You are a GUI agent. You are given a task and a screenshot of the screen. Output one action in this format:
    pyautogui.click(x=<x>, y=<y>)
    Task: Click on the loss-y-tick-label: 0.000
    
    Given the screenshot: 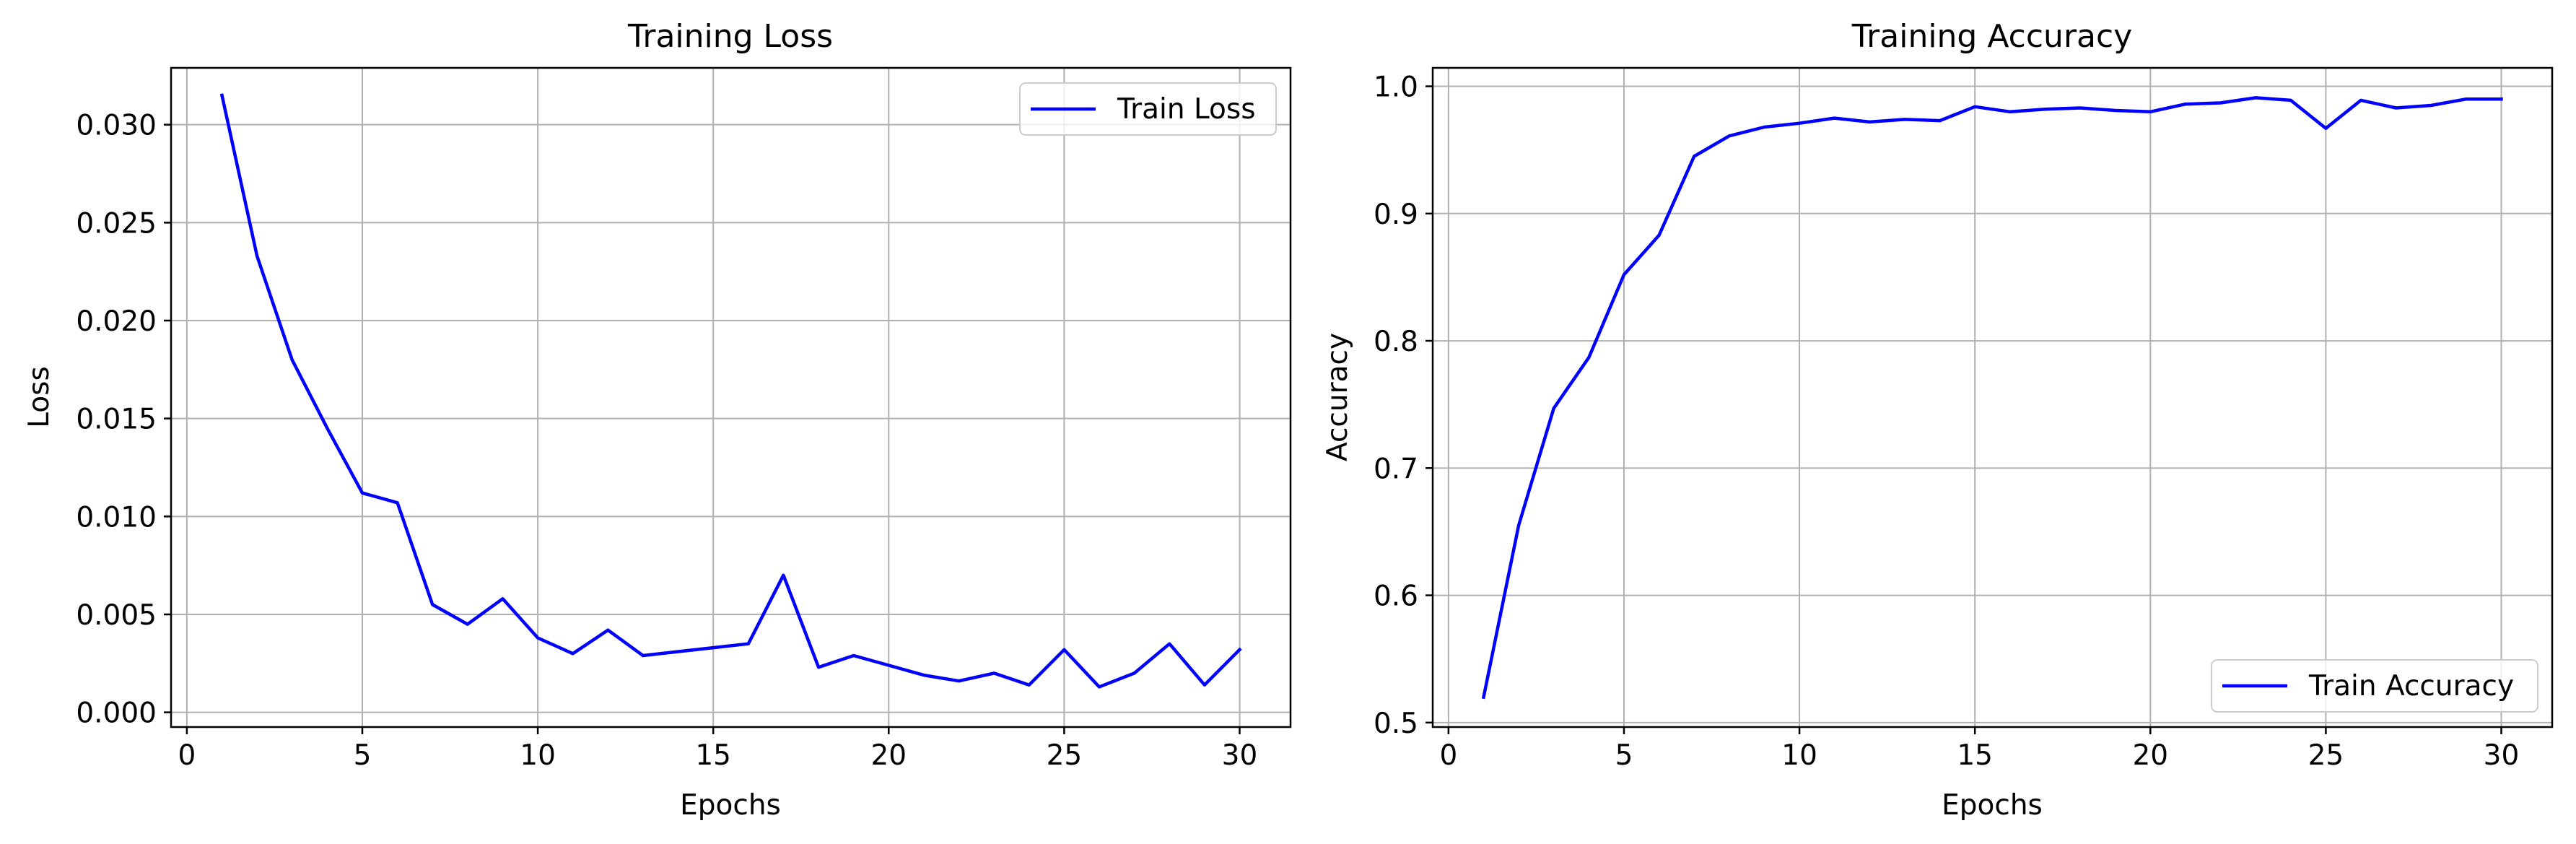 What is the action you would take?
    pyautogui.click(x=116, y=713)
    